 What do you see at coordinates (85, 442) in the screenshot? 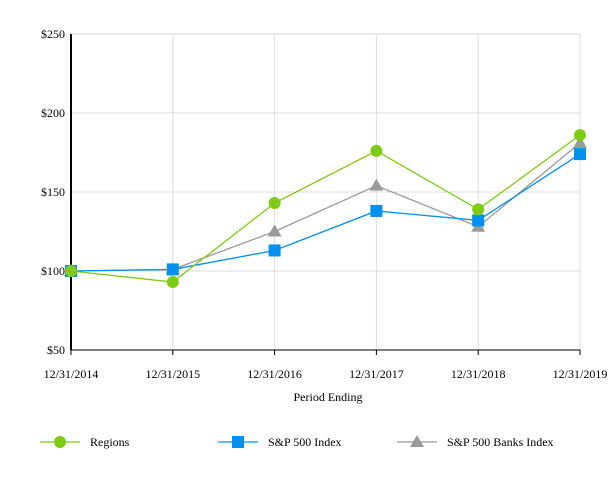
I see `legend-item: Regions` at bounding box center [85, 442].